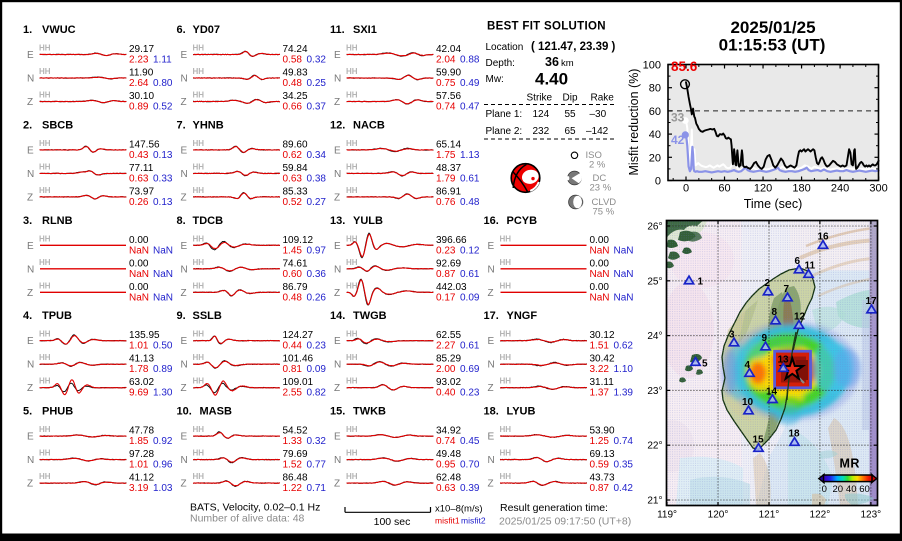 Image resolution: width=902 pixels, height=541 pixels. I want to click on svg-text: 42.04, so click(448, 49).